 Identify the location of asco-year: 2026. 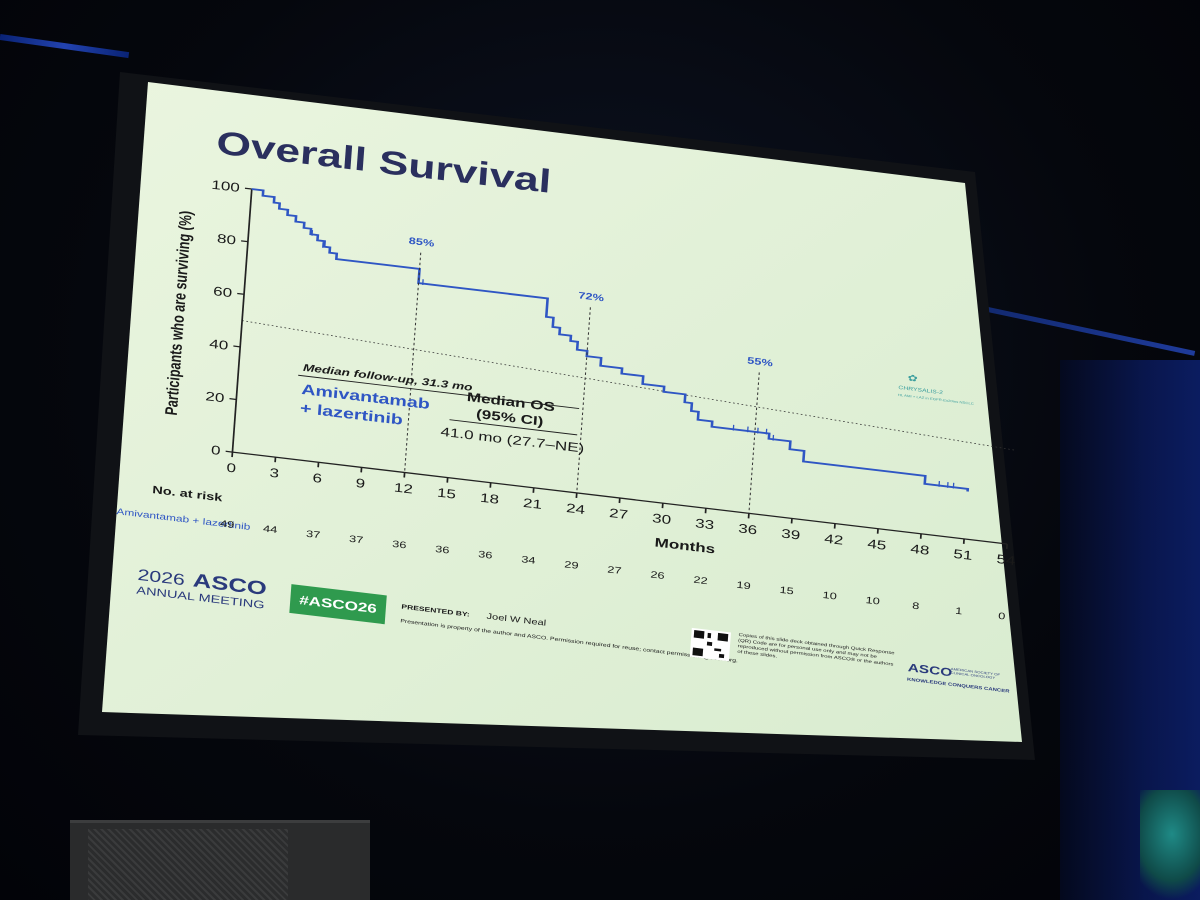
(161, 577).